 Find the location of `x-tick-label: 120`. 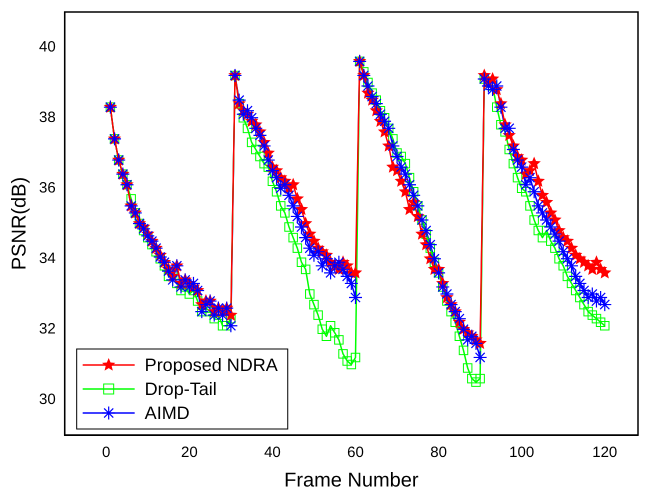

x-tick-label: 120 is located at coordinates (605, 453).